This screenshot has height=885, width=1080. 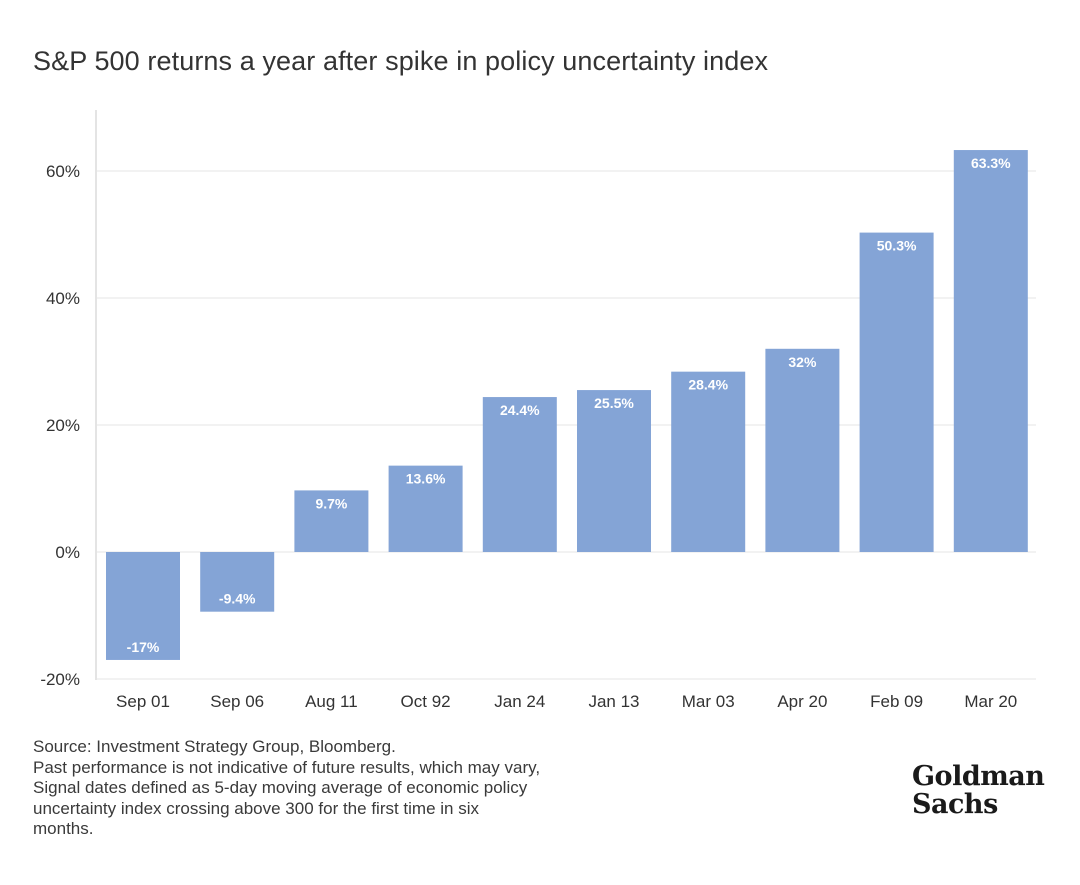 I want to click on bar-data-label: 28.4%, so click(x=708, y=385).